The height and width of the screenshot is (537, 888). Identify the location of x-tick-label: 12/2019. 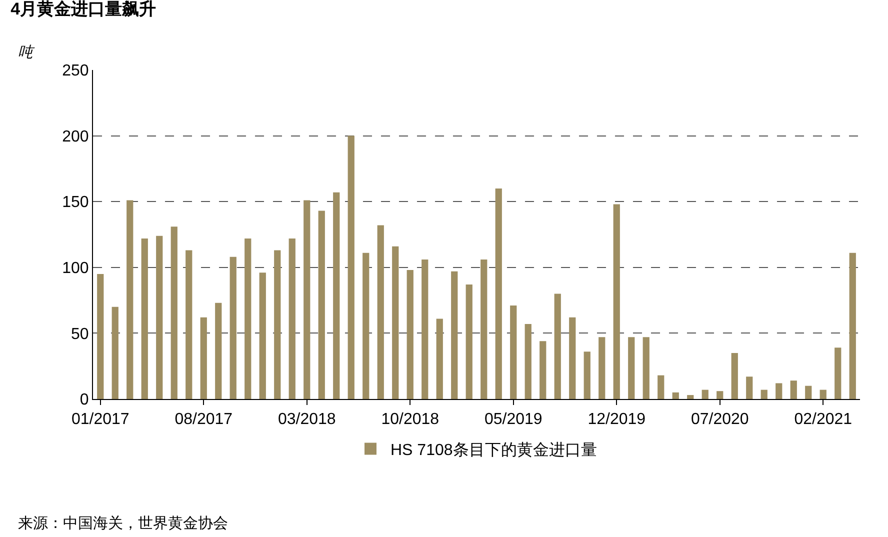
(617, 419).